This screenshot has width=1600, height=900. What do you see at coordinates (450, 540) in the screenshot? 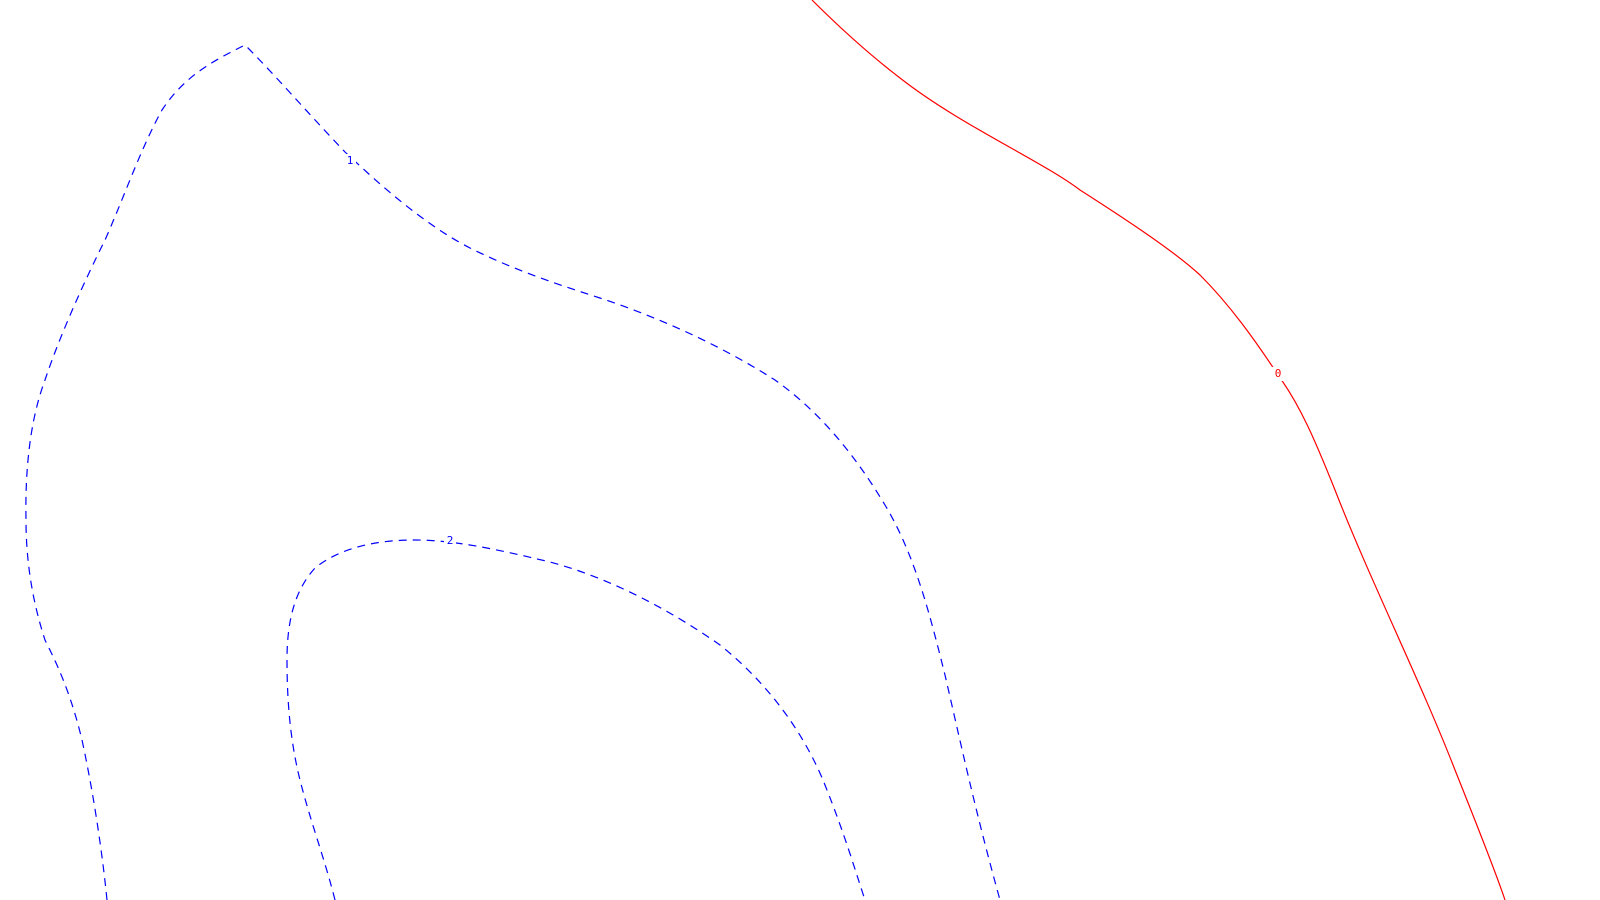
I see `contour-2-label: 2` at bounding box center [450, 540].